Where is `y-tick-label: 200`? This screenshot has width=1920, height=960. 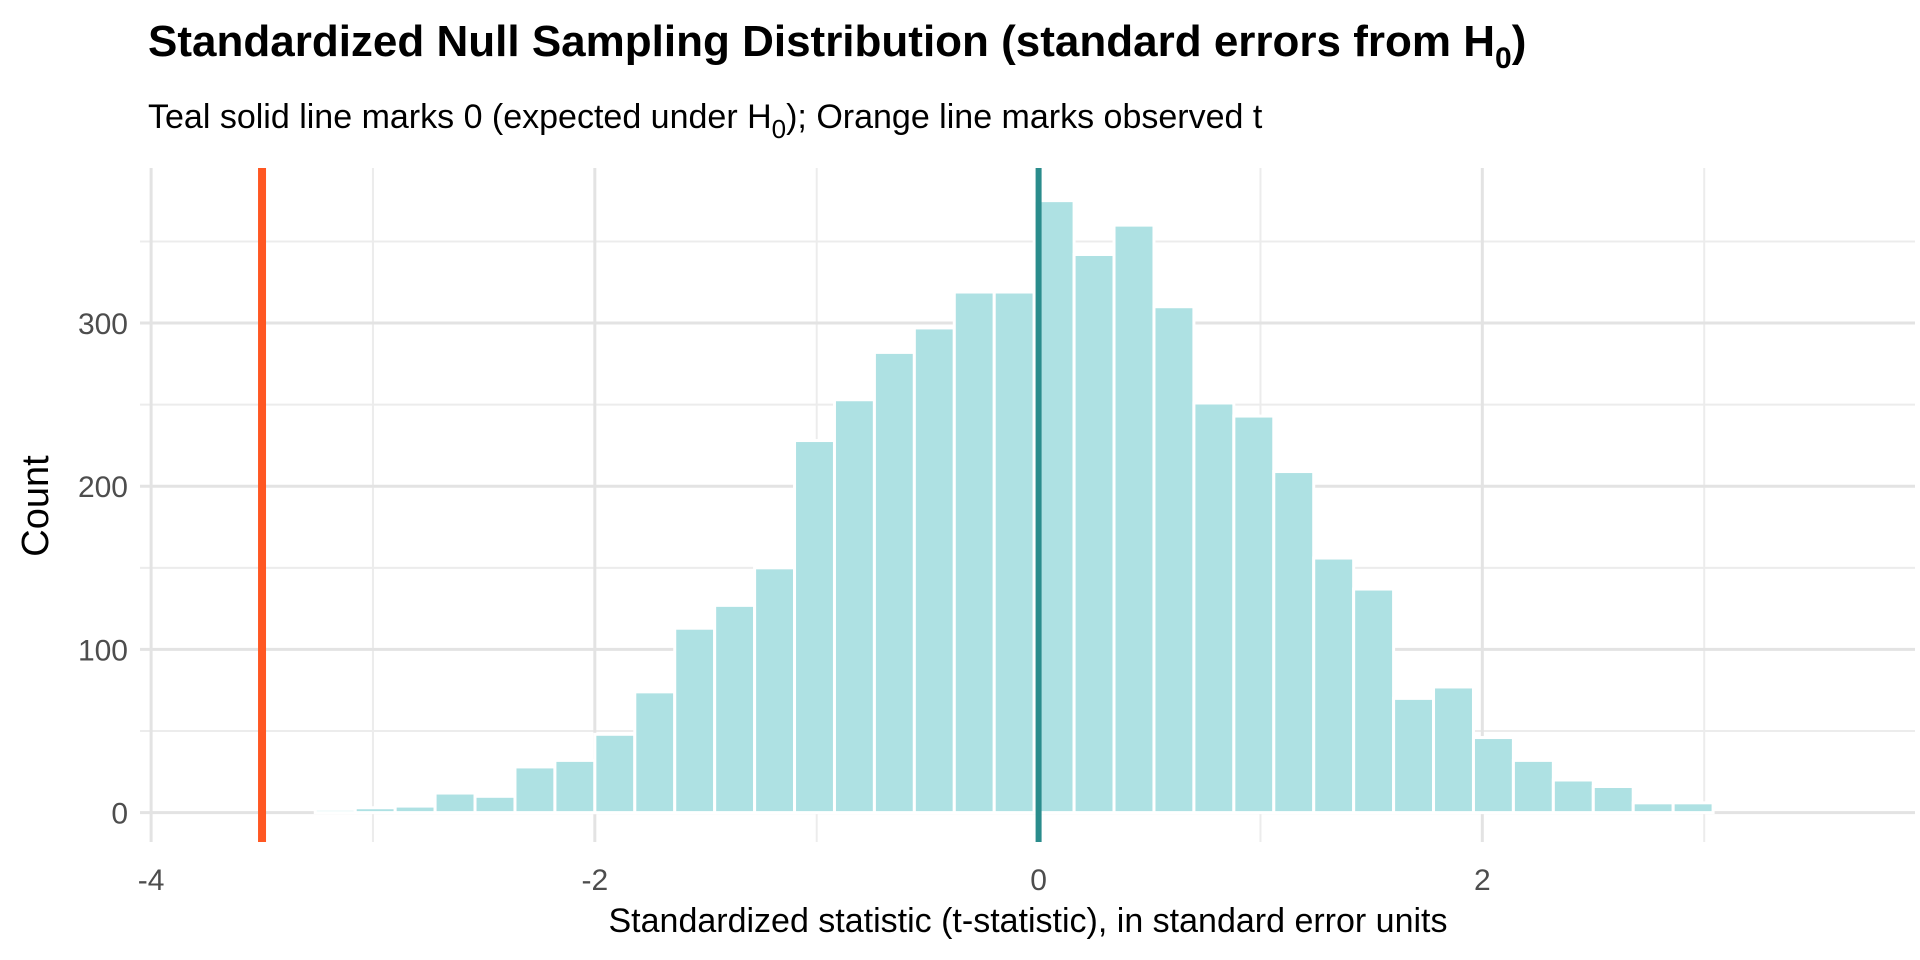 y-tick-label: 200 is located at coordinates (103, 487).